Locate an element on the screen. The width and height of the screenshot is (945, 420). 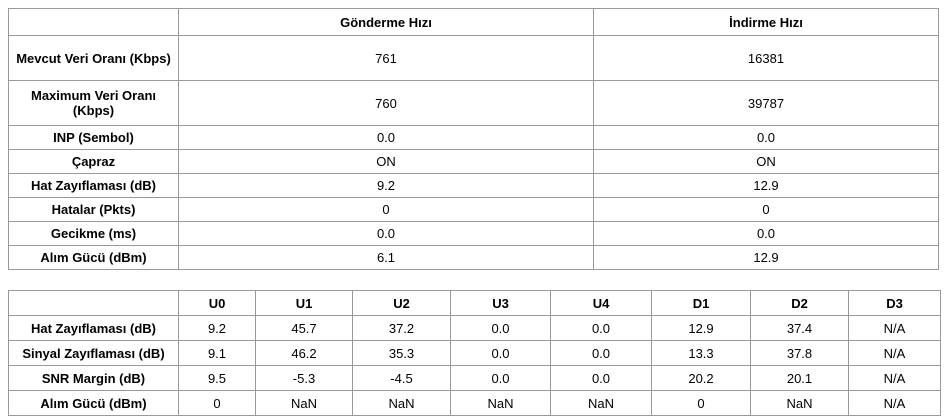
cell-value: 13.3 is located at coordinates (701, 353).